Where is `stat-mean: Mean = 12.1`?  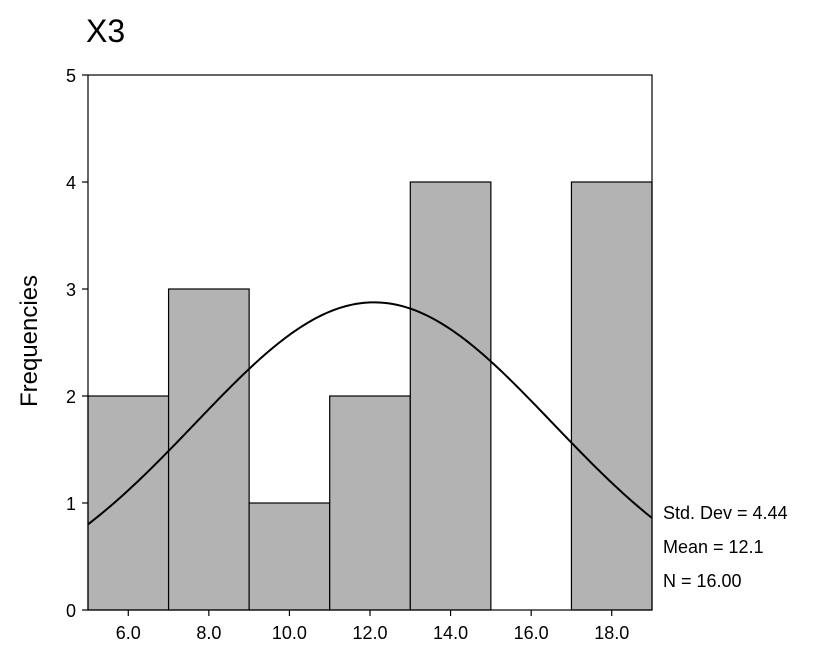
stat-mean: Mean = 12.1 is located at coordinates (713, 547).